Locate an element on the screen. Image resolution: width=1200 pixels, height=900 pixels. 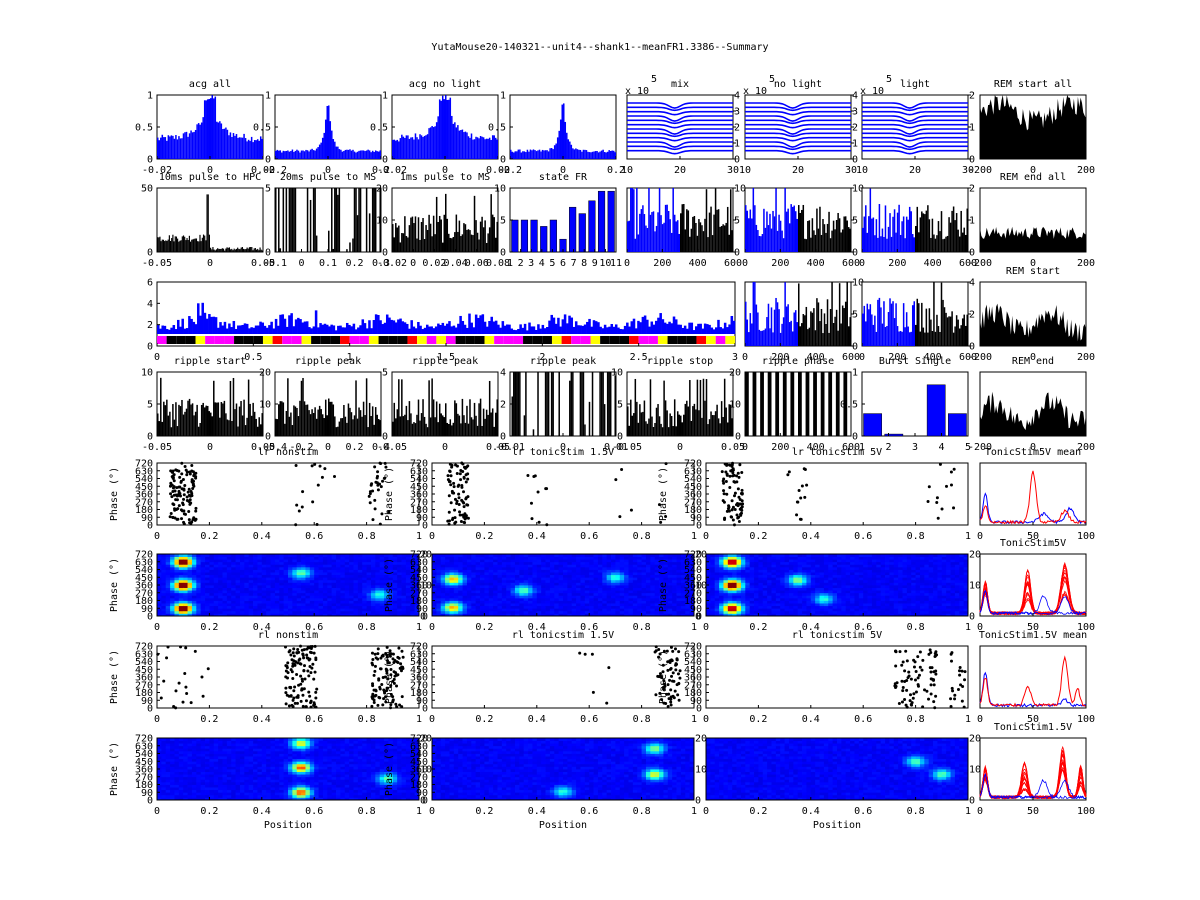
acg-zoom-2-bar is located at coordinates (588, 155).